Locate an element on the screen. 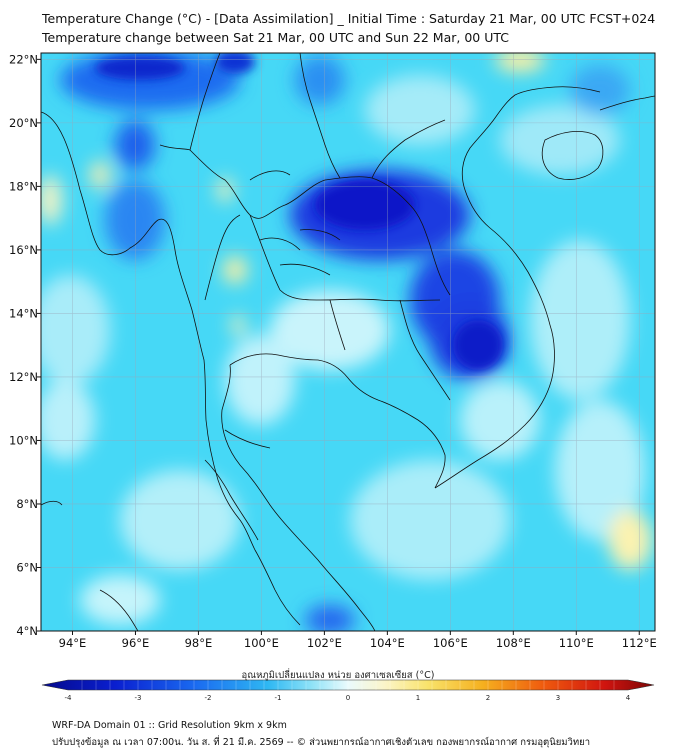 This screenshot has height=756, width=676. longitude-tick-label: 98°E is located at coordinates (199, 643).